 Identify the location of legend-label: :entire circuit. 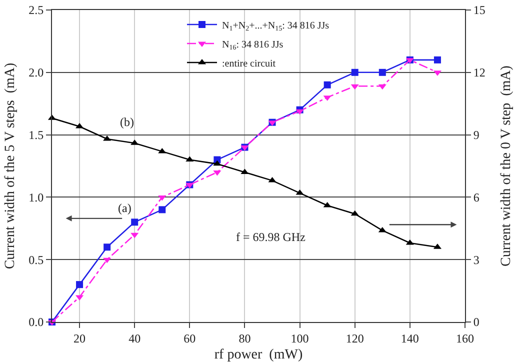
(249, 64).